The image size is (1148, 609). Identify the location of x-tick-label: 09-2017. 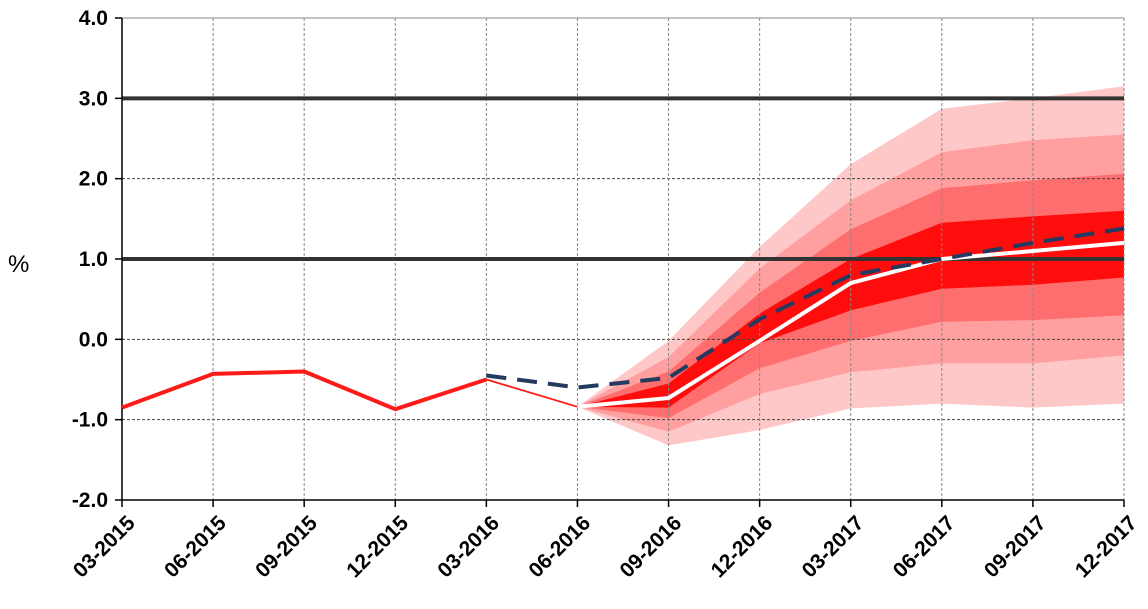
(1015, 546).